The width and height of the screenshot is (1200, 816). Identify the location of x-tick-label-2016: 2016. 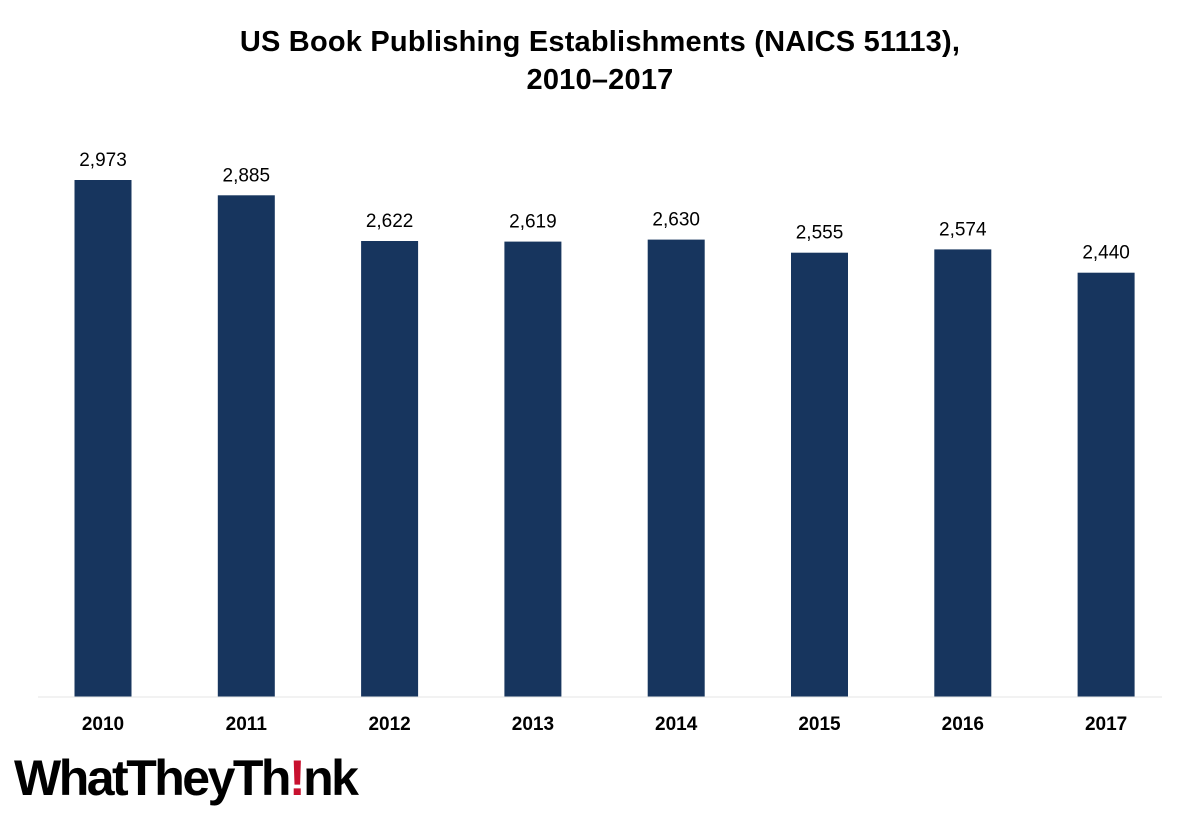
(963, 724).